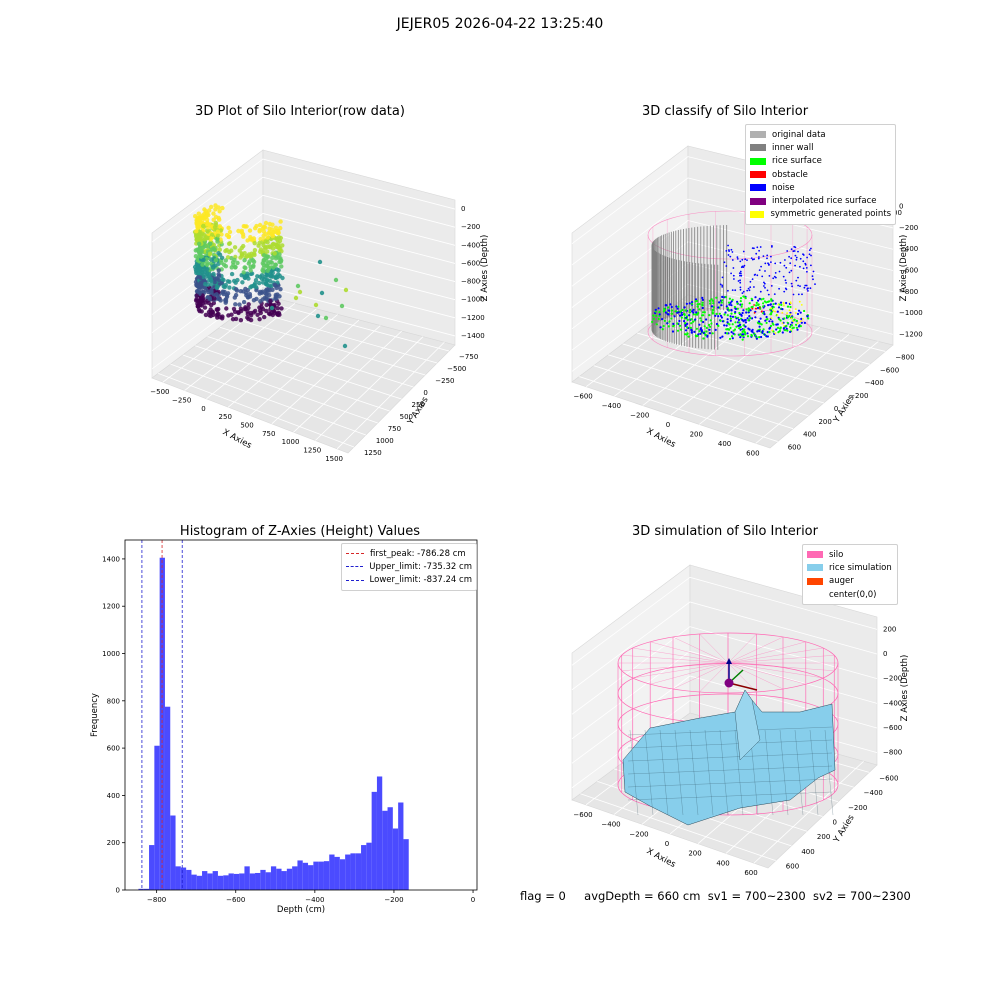 The image size is (1000, 1000). What do you see at coordinates (583, 397) in the screenshot?
I see `x-tick-label: −600` at bounding box center [583, 397].